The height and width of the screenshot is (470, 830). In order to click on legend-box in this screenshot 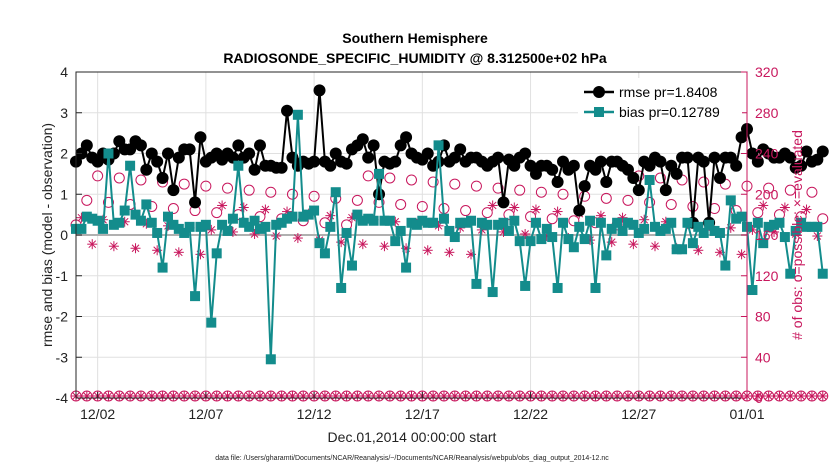, I will do `click(660, 102)`.